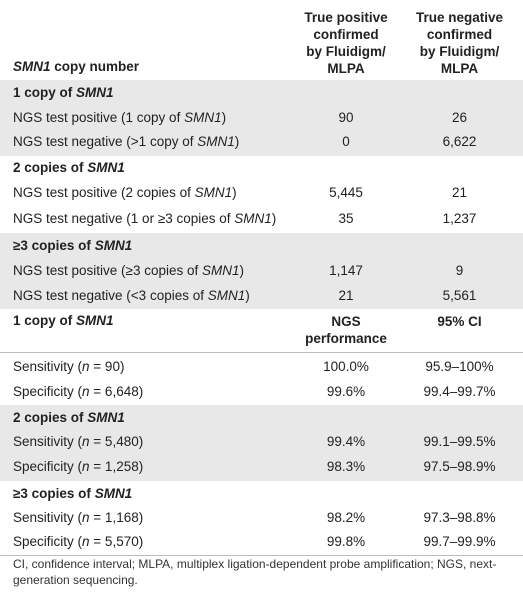  What do you see at coordinates (346, 17) in the screenshot?
I see `header-tp-line: True positive` at bounding box center [346, 17].